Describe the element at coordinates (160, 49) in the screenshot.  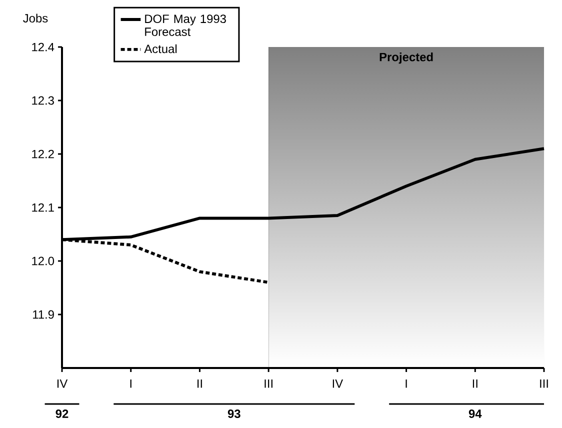
I see `legend-label: Actual` at that location.